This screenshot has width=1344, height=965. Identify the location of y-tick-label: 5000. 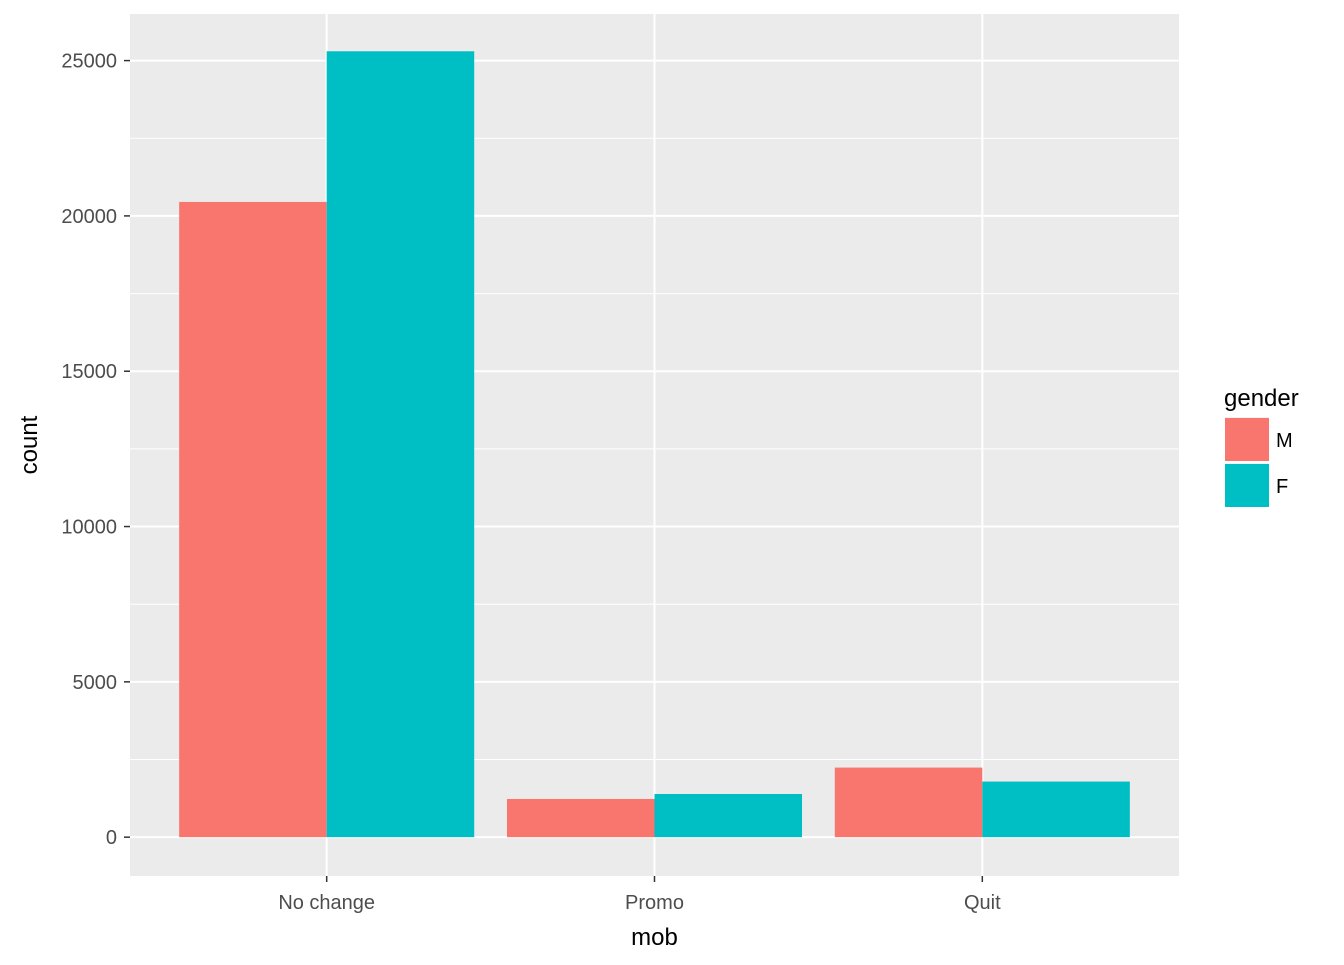
(95, 683).